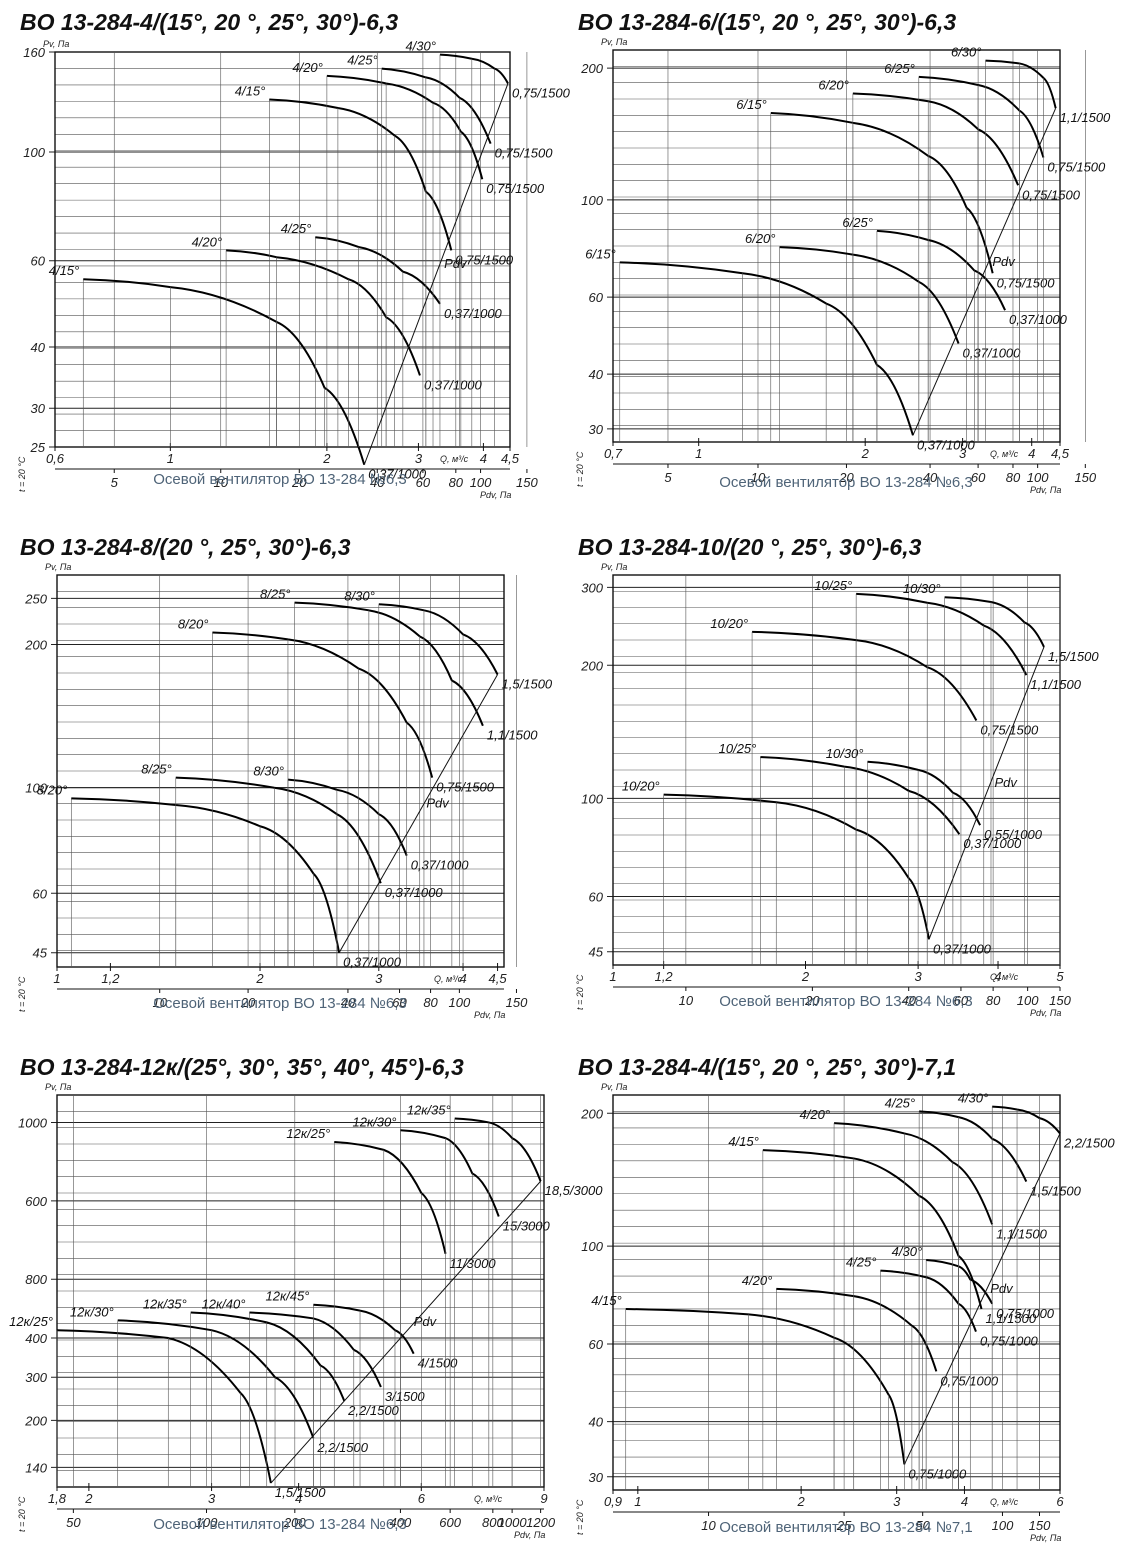 The width and height of the screenshot is (1127, 1548). What do you see at coordinates (543, 1498) in the screenshot?
I see `q-tick-label: 9` at bounding box center [543, 1498].